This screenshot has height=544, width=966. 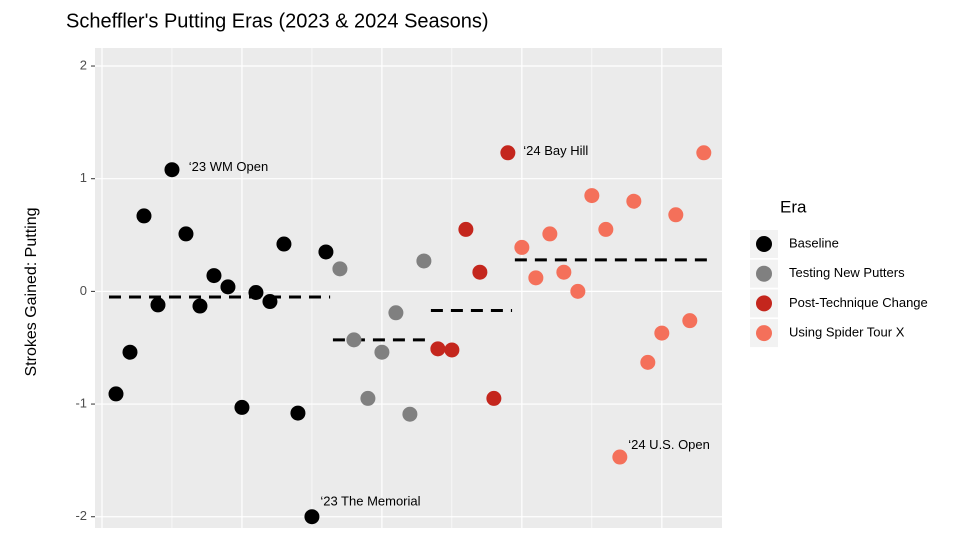 I want to click on annotation: ‘24 Bay Hill, so click(x=555, y=150).